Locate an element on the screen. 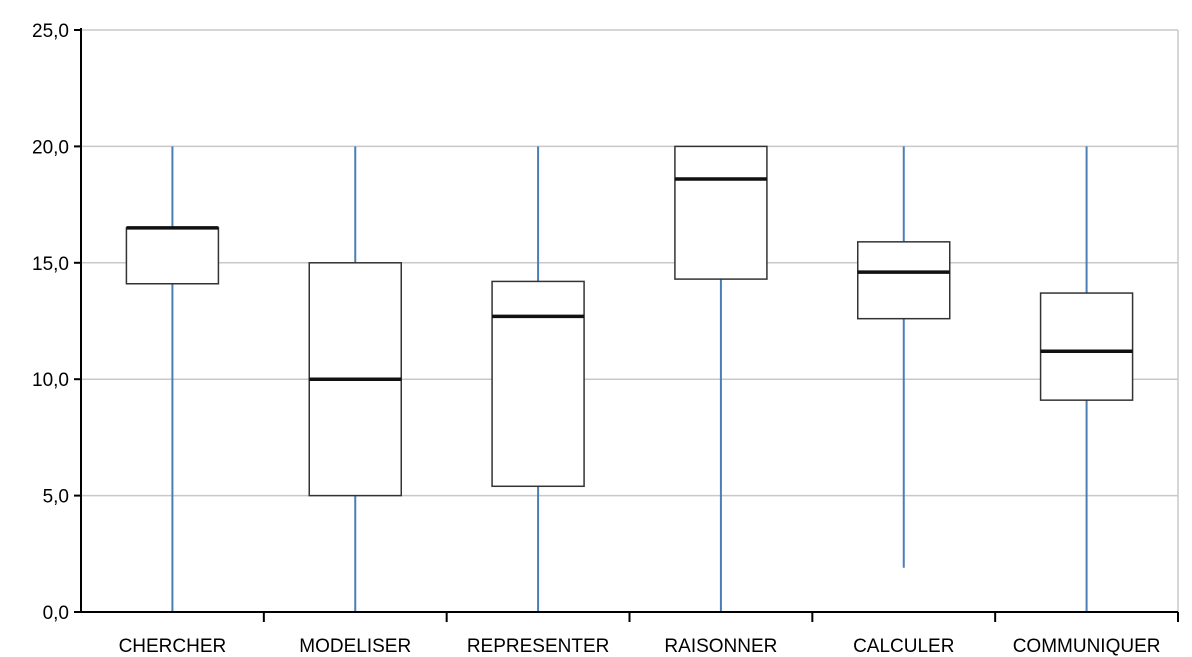 This screenshot has width=1192, height=657. category-label: CHERCHER is located at coordinates (173, 646).